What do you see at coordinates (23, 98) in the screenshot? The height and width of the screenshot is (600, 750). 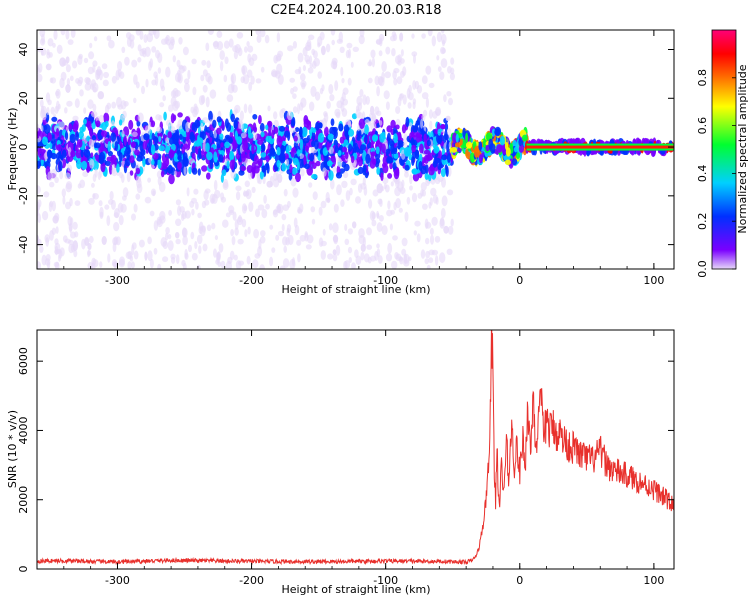 I see `y-tick-label: 20` at bounding box center [23, 98].